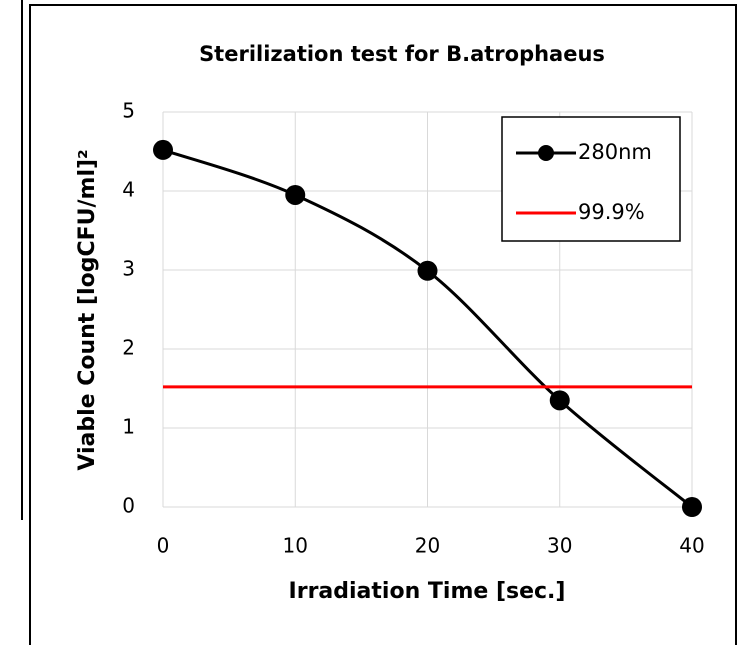 The width and height of the screenshot is (740, 645). Describe the element at coordinates (128, 506) in the screenshot. I see `y-tick-label: 0` at that location.